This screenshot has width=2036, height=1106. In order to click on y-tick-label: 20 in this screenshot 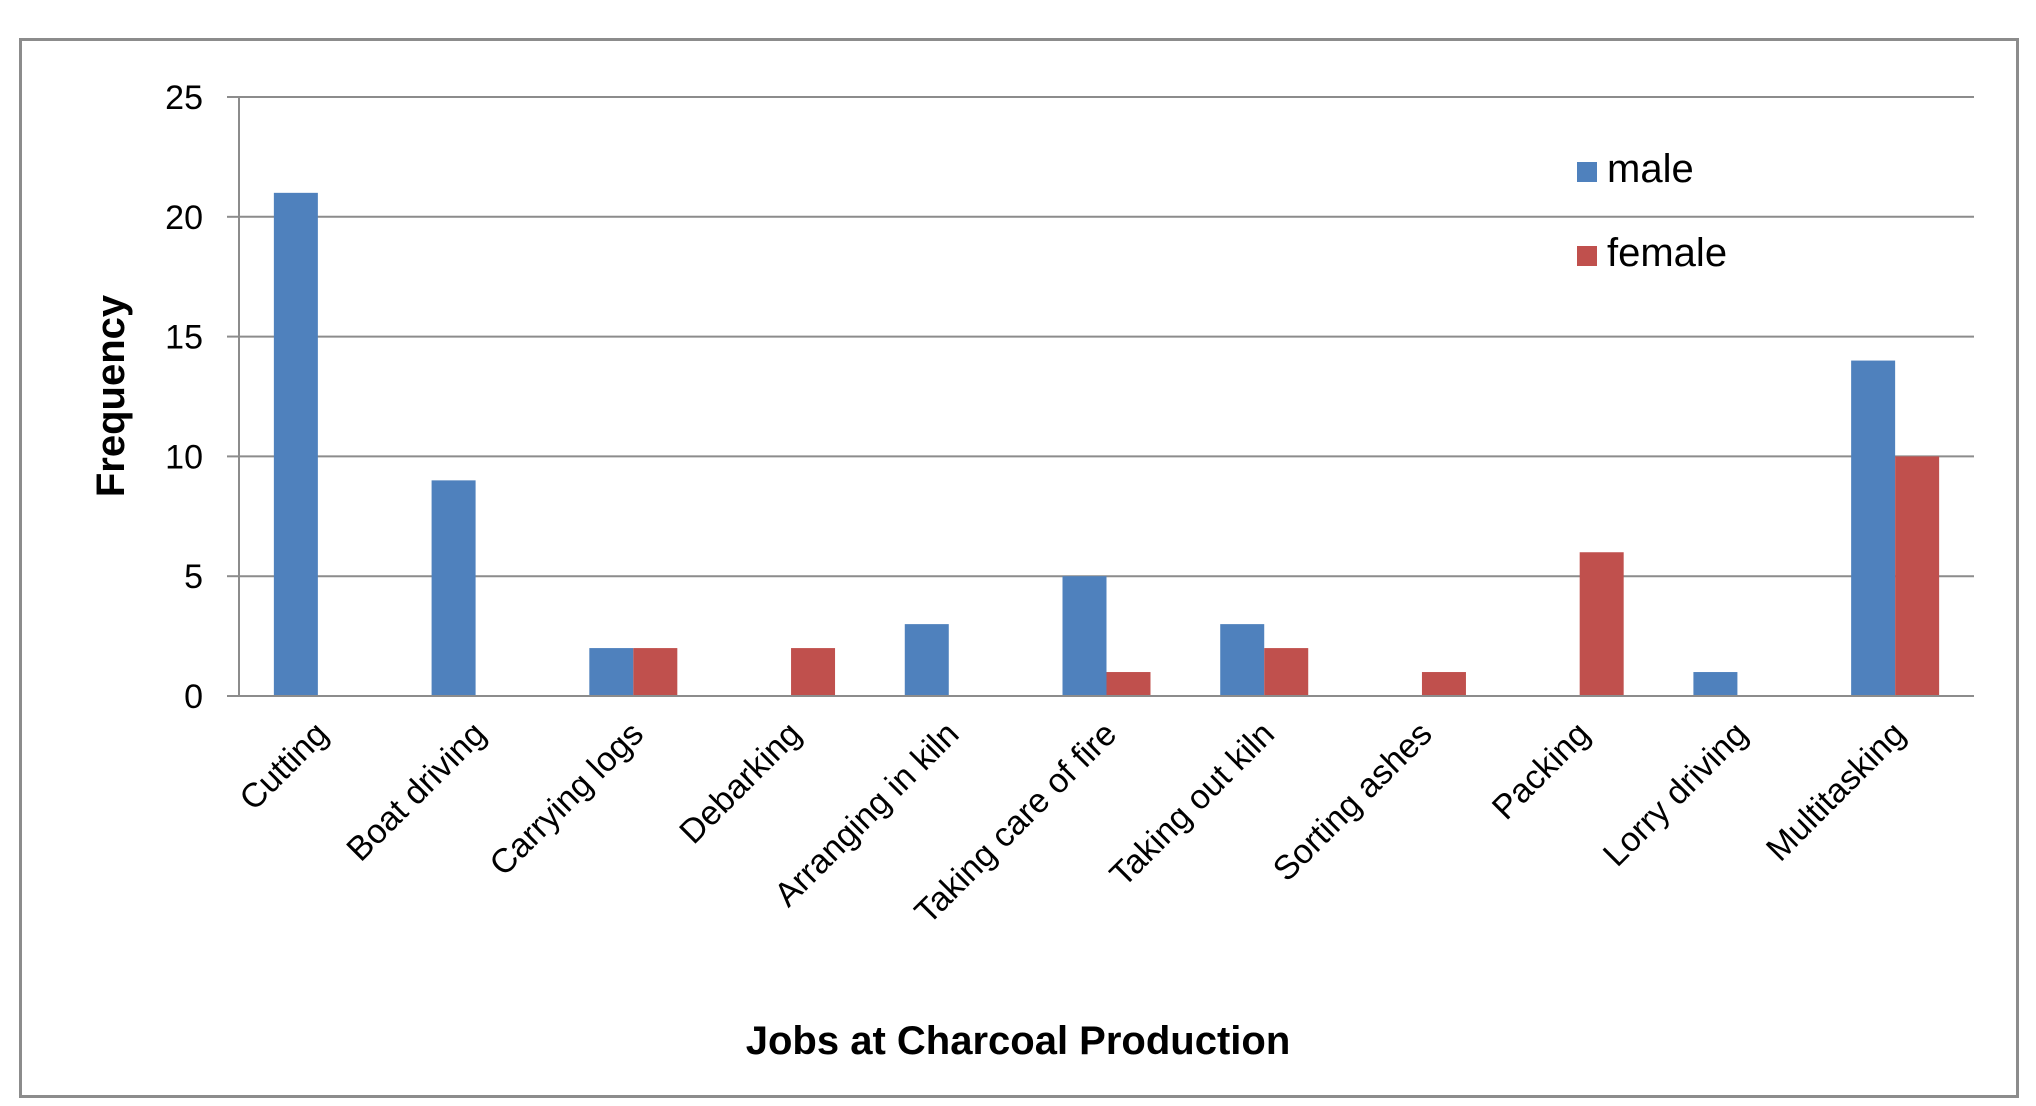, I will do `click(184, 218)`.